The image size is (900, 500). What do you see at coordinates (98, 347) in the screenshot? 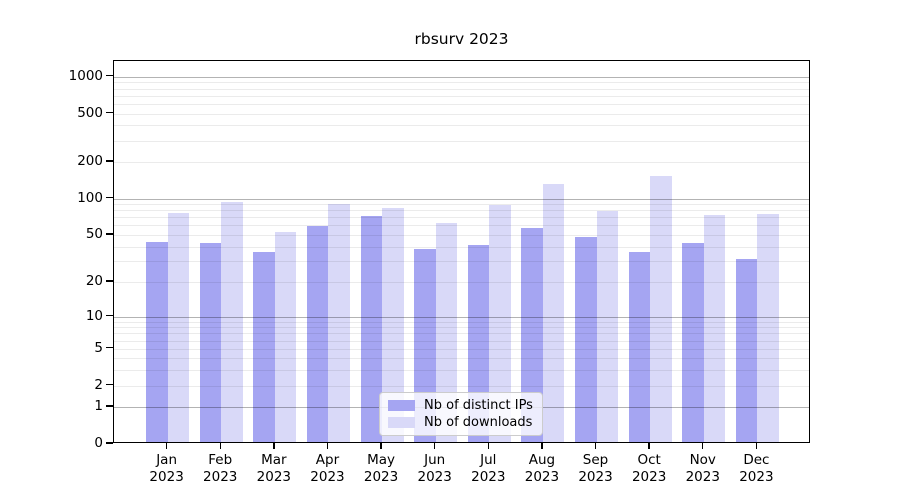
I see `y-tick-label-5: 5` at bounding box center [98, 347].